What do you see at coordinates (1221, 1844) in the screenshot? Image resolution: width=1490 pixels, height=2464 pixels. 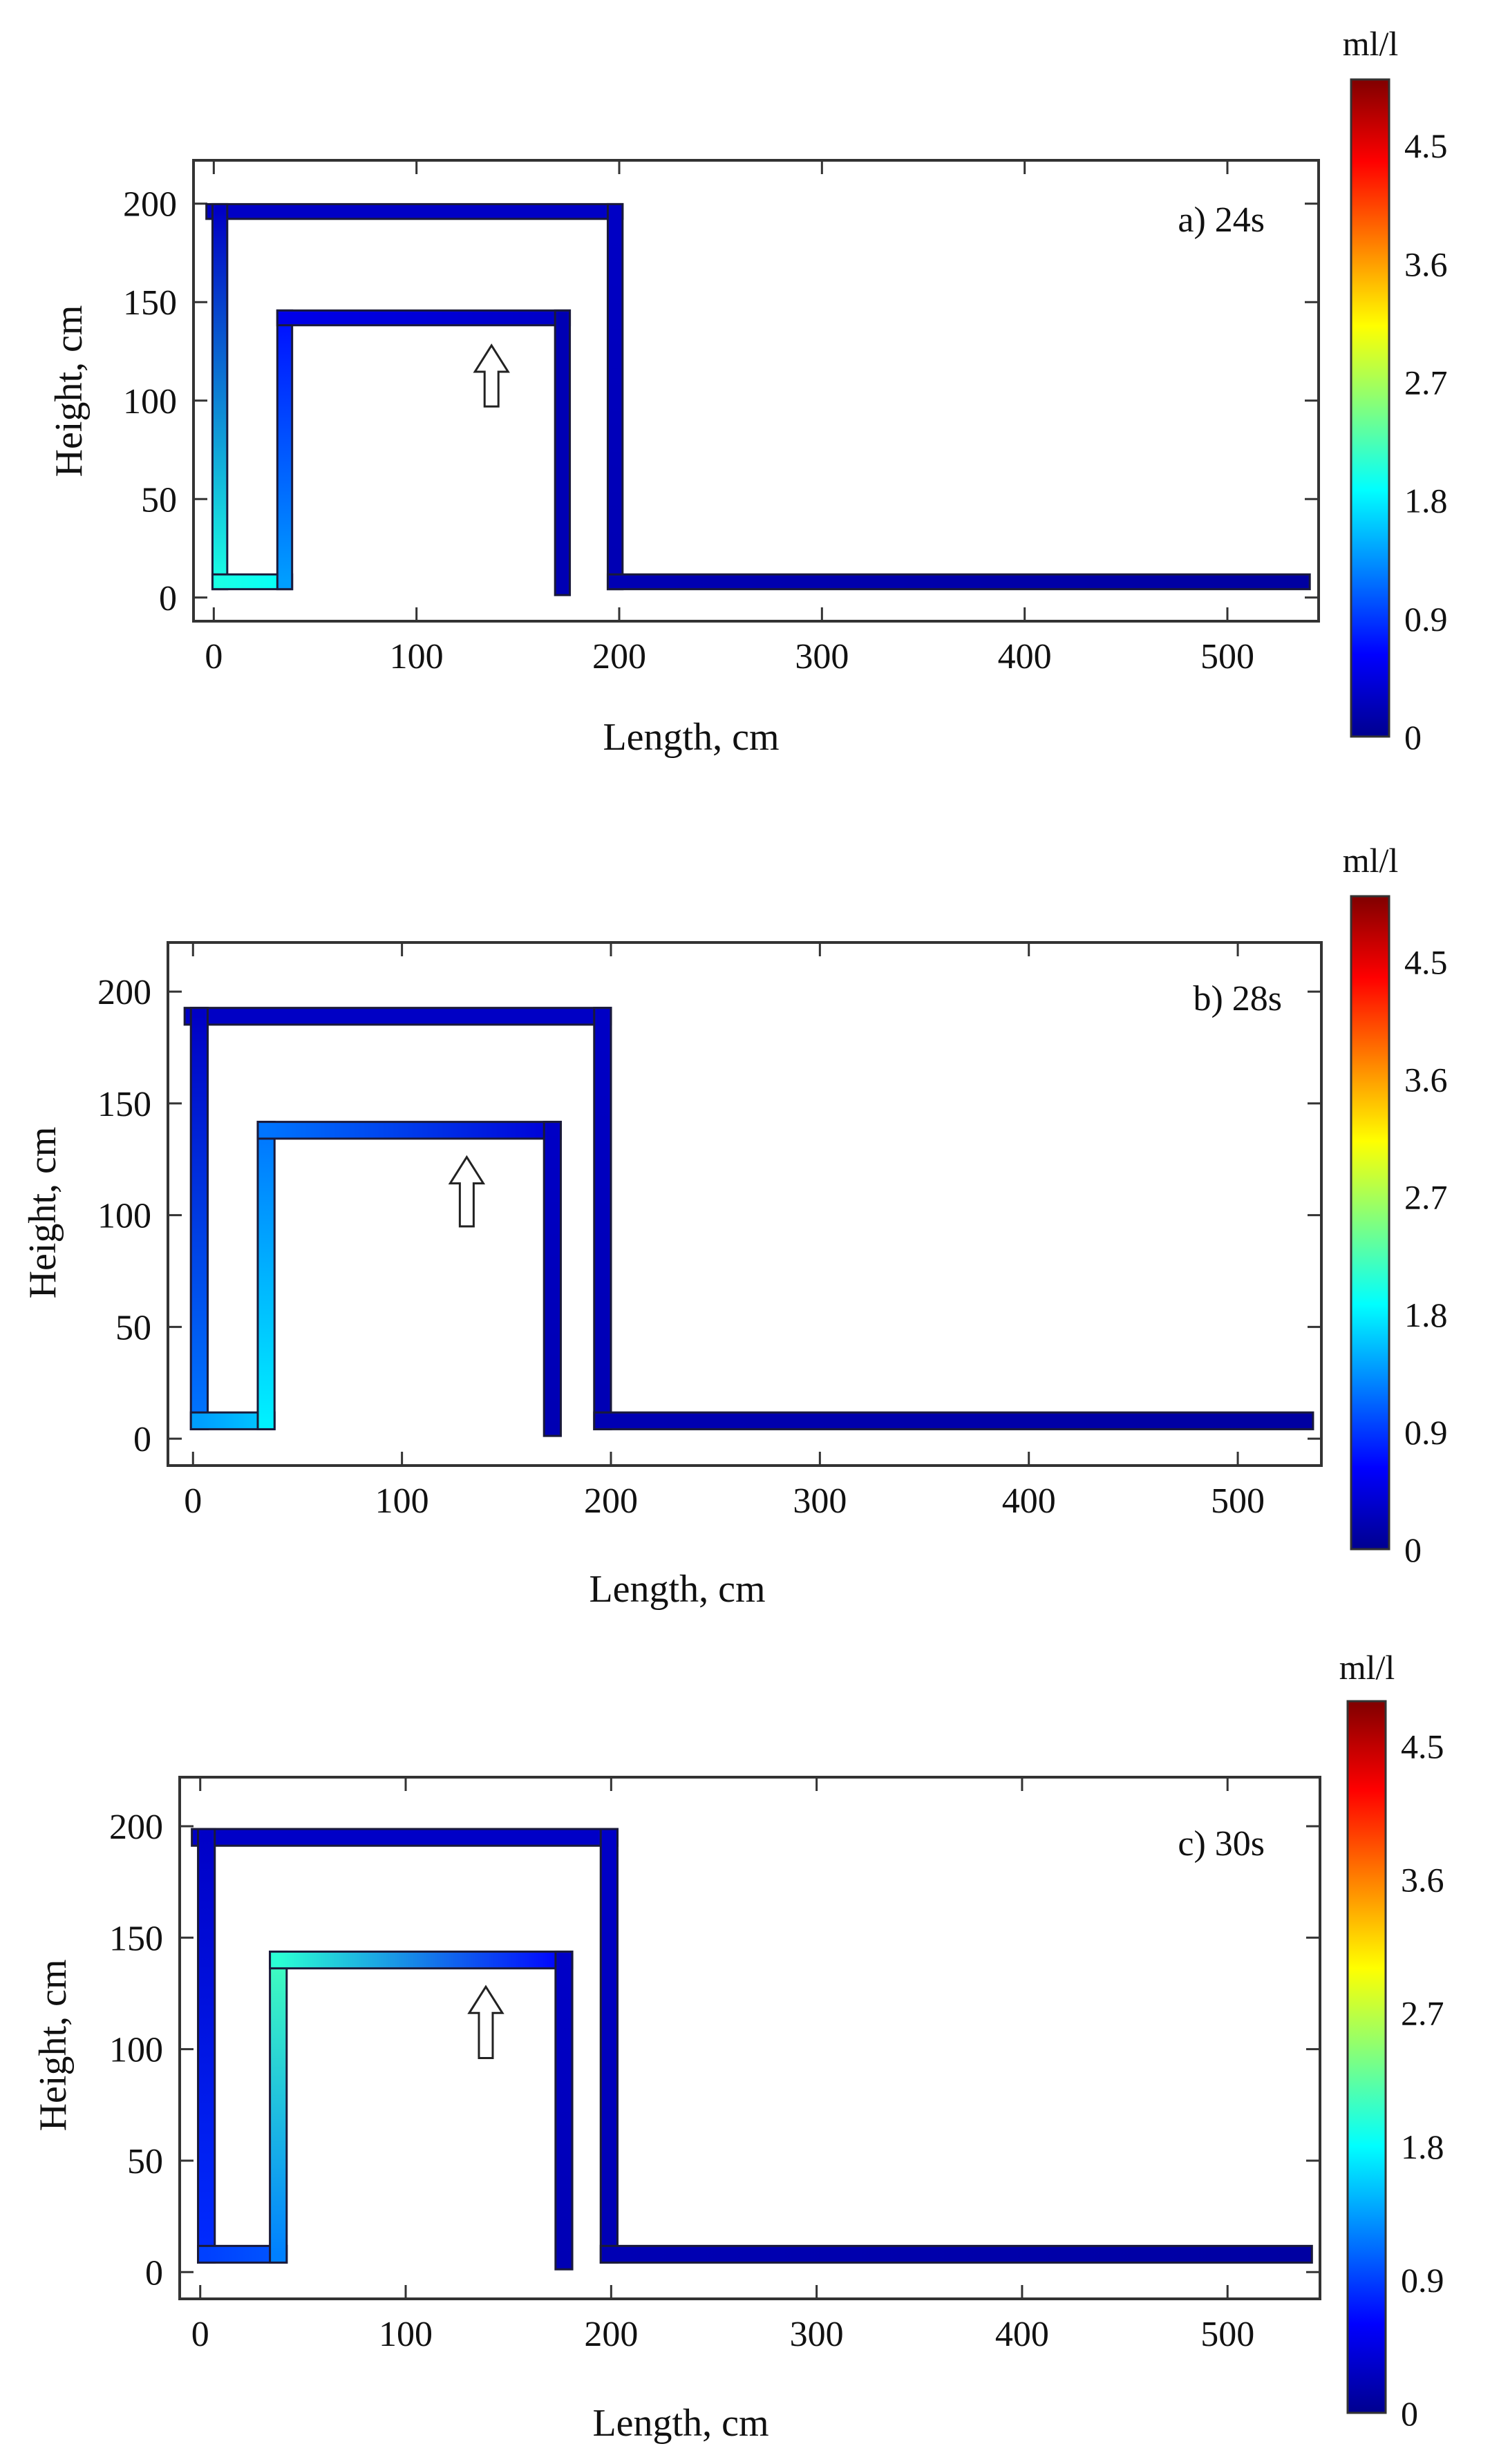 I see `panel-label: c) 30s` at bounding box center [1221, 1844].